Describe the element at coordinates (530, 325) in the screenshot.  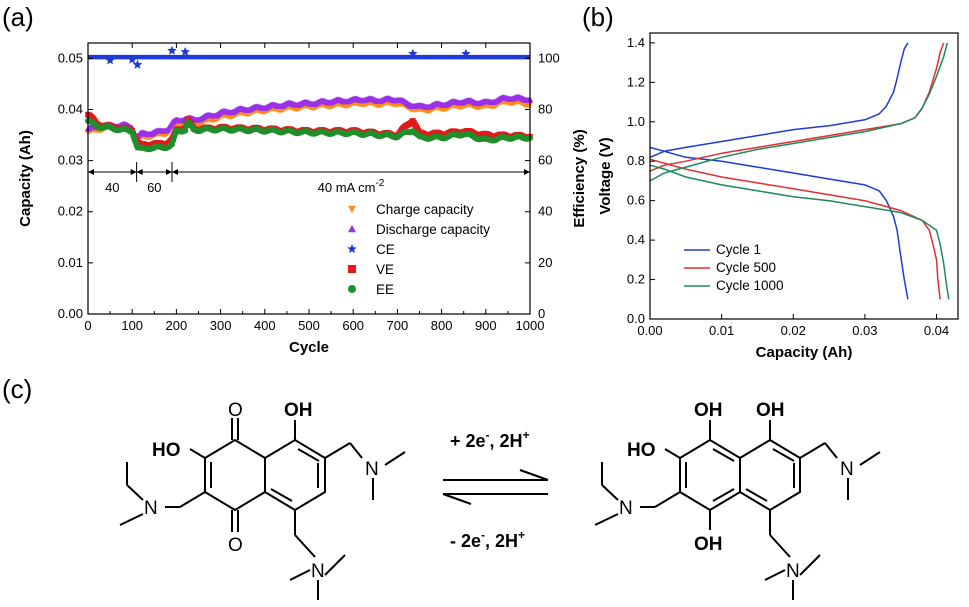
I see `x-tick-label: 1000` at that location.